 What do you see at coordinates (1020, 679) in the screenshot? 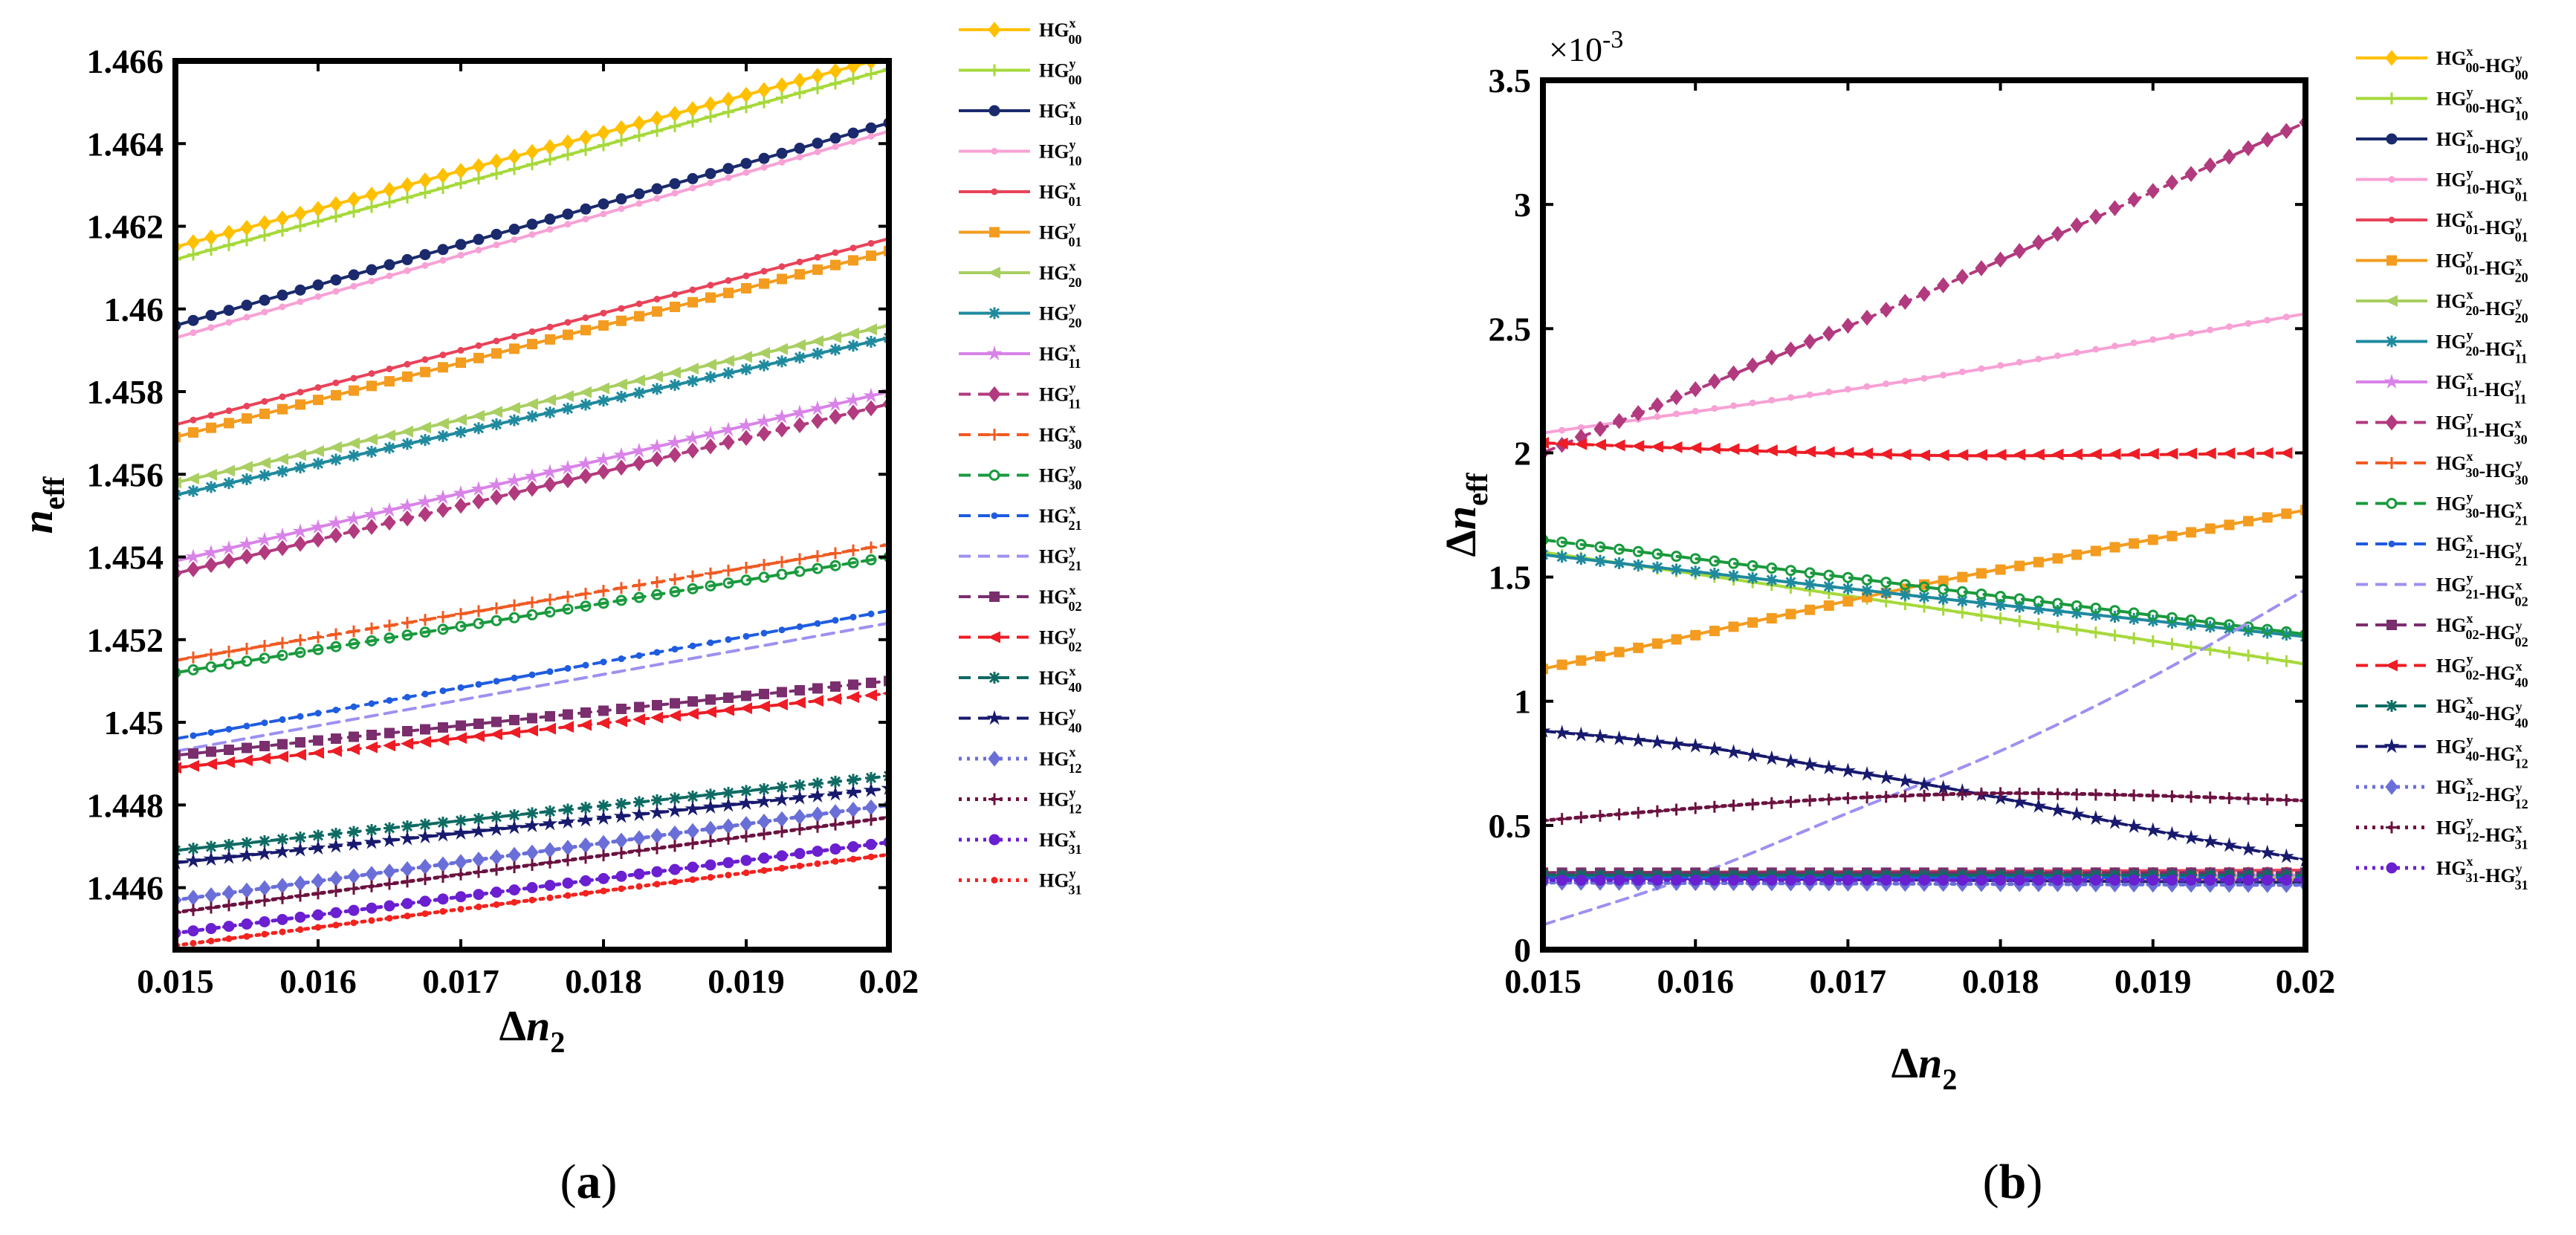
I see `legend-item: HGx 40` at bounding box center [1020, 679].